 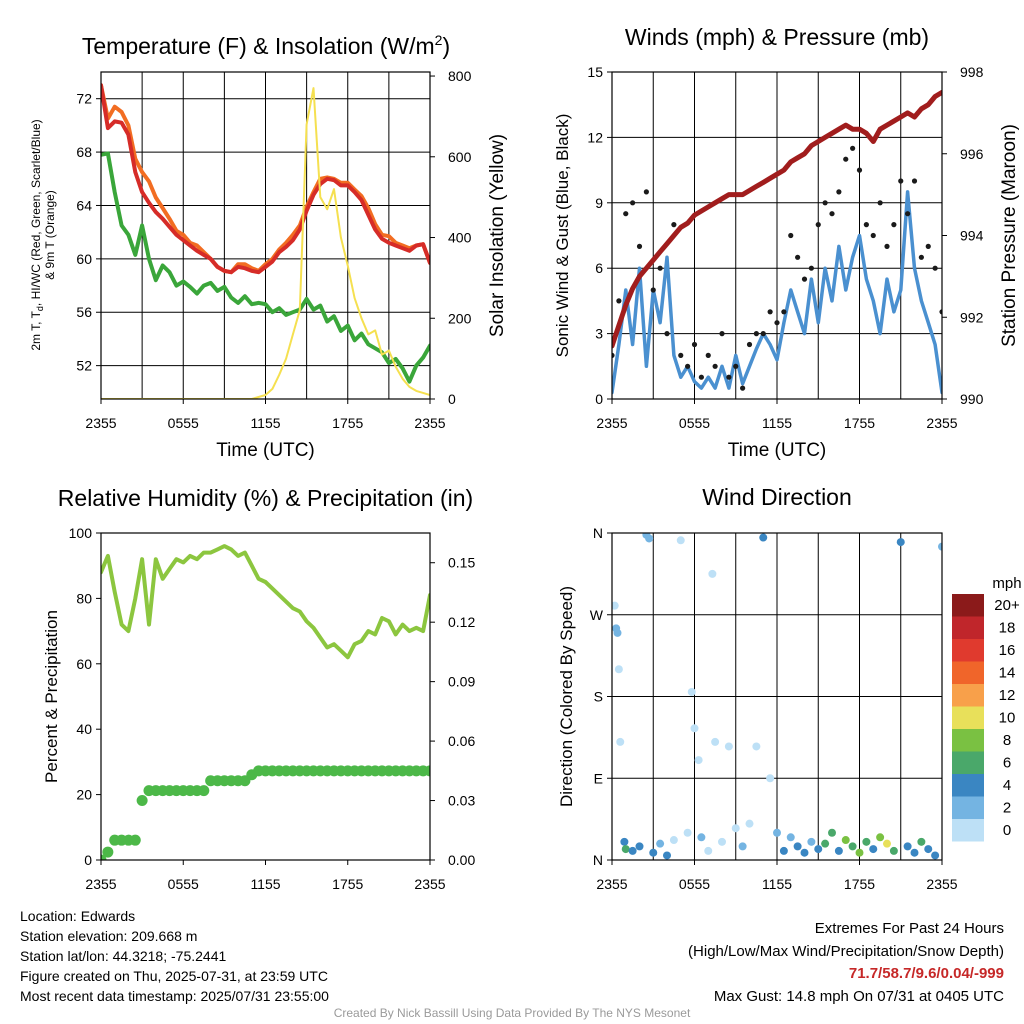 What do you see at coordinates (562, 236) in the screenshot?
I see `y-axis-label: Sonic Wind & Gust (Blue, Black)` at bounding box center [562, 236].